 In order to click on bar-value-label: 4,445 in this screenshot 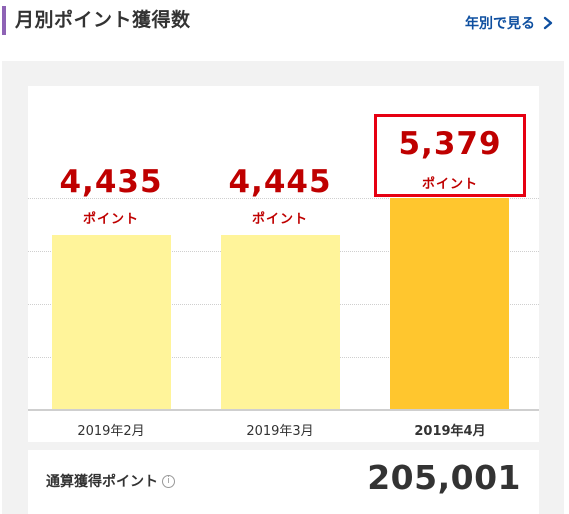, I will do `click(280, 182)`.